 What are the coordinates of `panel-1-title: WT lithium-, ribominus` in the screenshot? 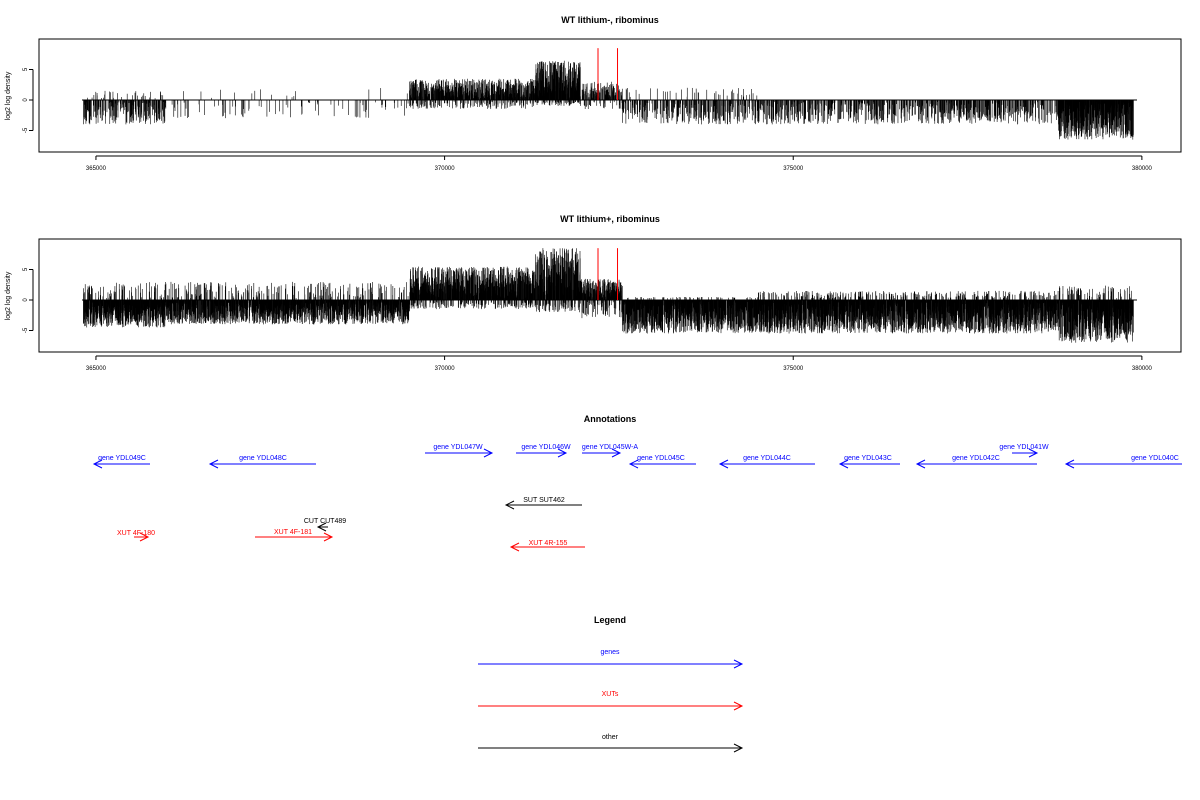 It's located at (610, 20).